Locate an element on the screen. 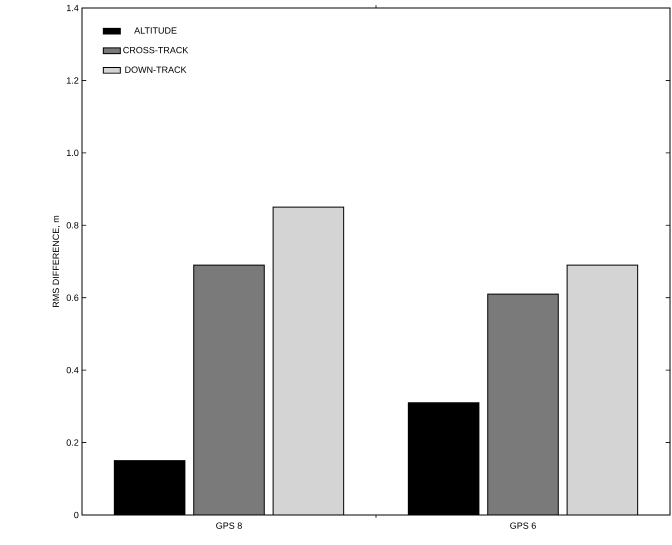 The height and width of the screenshot is (545, 672). y-tick-label: 0.8 is located at coordinates (72, 225).